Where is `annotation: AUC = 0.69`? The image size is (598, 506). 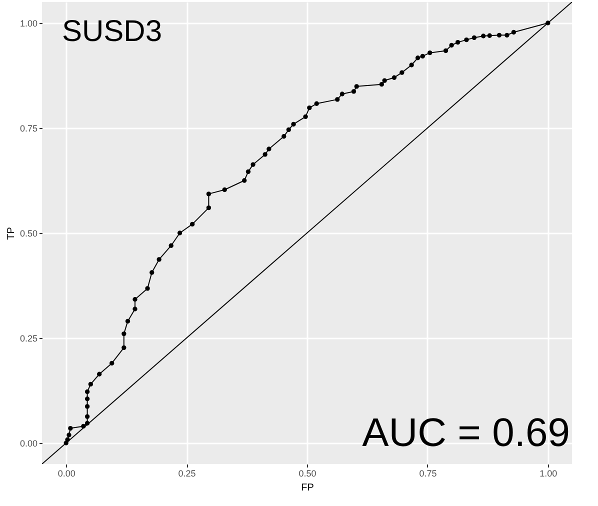 annotation: AUC = 0.69 is located at coordinates (466, 433).